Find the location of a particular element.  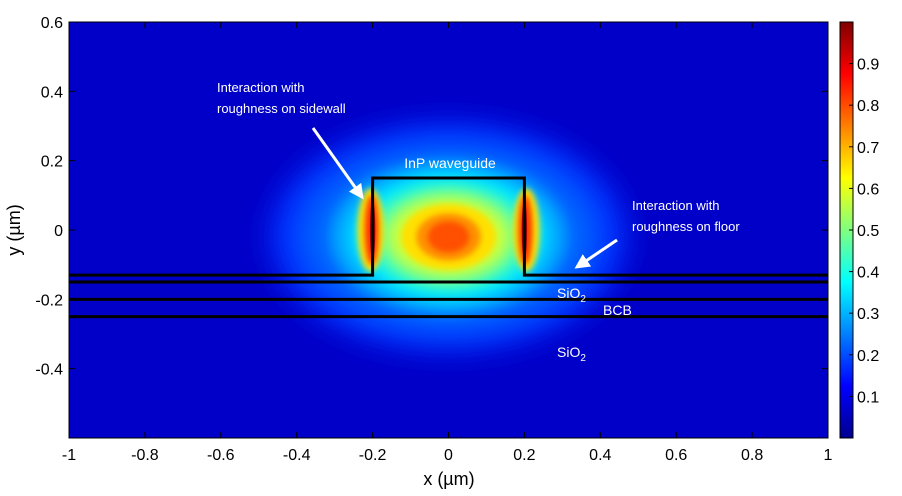

colorbar-tick-label: 0.9 is located at coordinates (868, 65).